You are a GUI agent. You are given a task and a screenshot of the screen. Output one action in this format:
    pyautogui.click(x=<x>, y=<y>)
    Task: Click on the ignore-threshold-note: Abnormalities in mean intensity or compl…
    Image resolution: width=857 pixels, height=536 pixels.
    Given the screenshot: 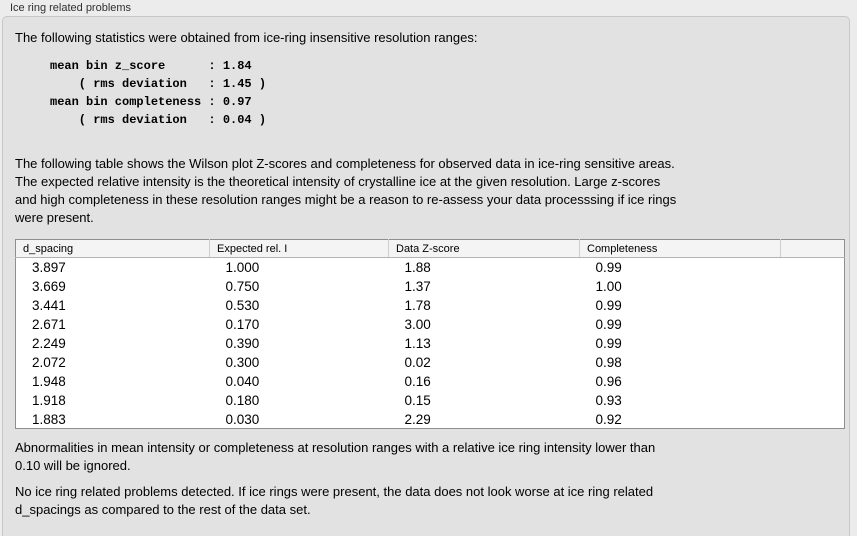 What is the action you would take?
    pyautogui.click(x=335, y=456)
    